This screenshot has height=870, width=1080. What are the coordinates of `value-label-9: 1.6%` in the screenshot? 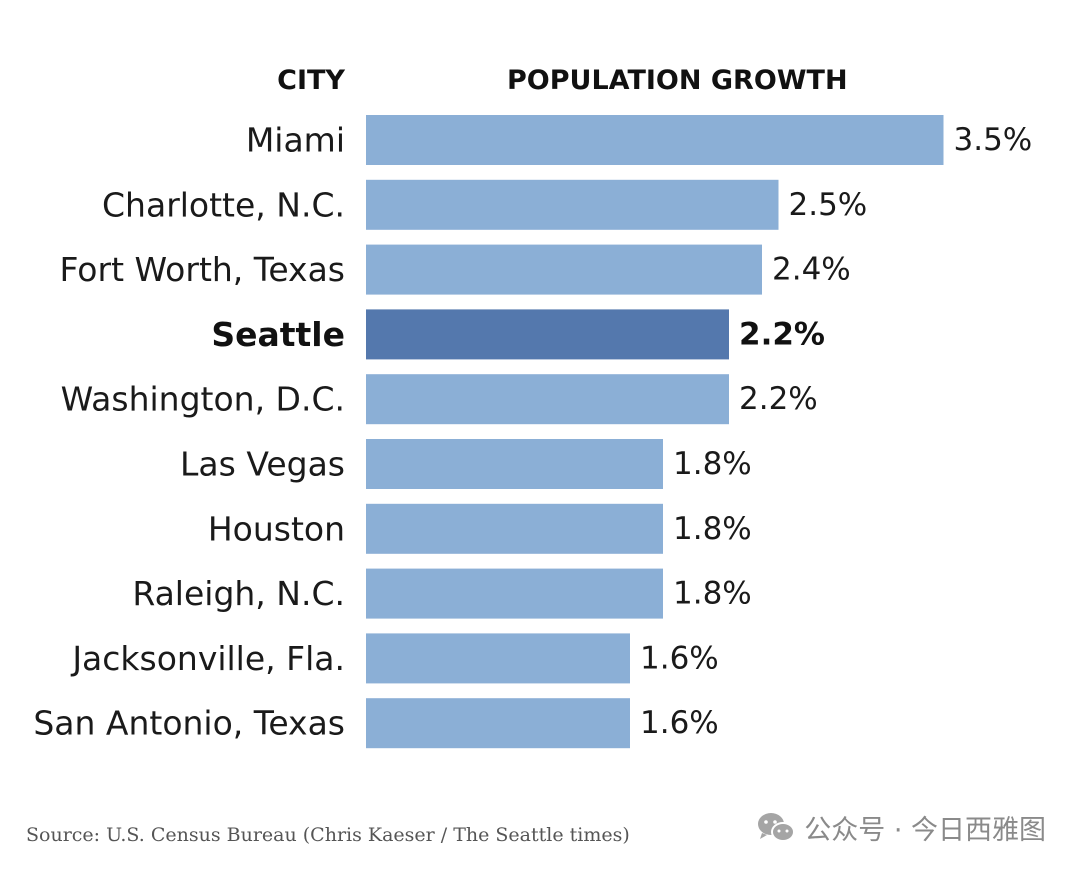 It's located at (679, 723).